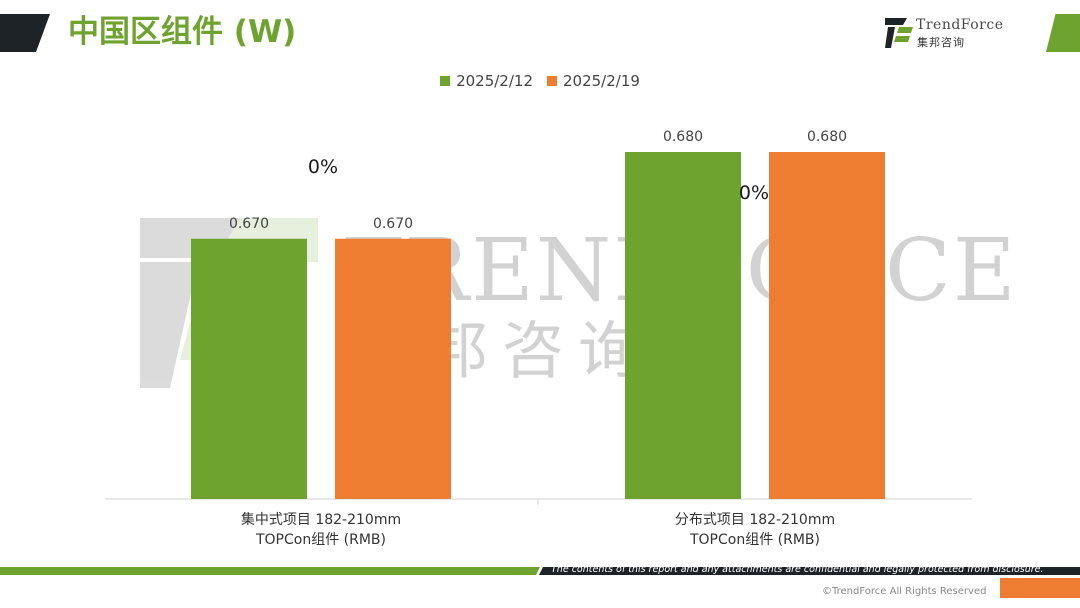  What do you see at coordinates (182, 32) in the screenshot?
I see `page-title: 中国区组件 (W)` at bounding box center [182, 32].